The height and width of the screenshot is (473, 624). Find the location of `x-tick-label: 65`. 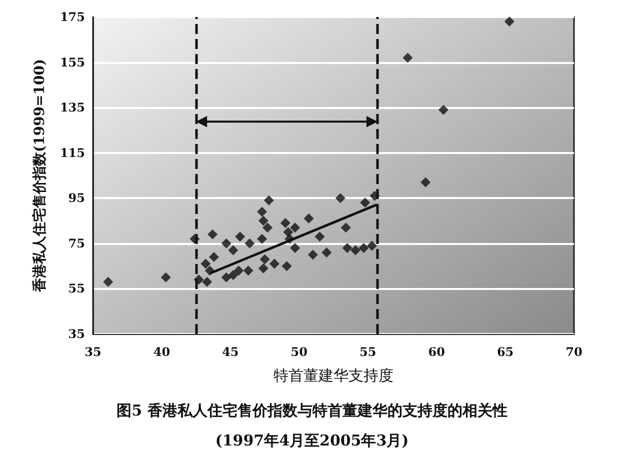

x-tick-label: 65 is located at coordinates (505, 352).